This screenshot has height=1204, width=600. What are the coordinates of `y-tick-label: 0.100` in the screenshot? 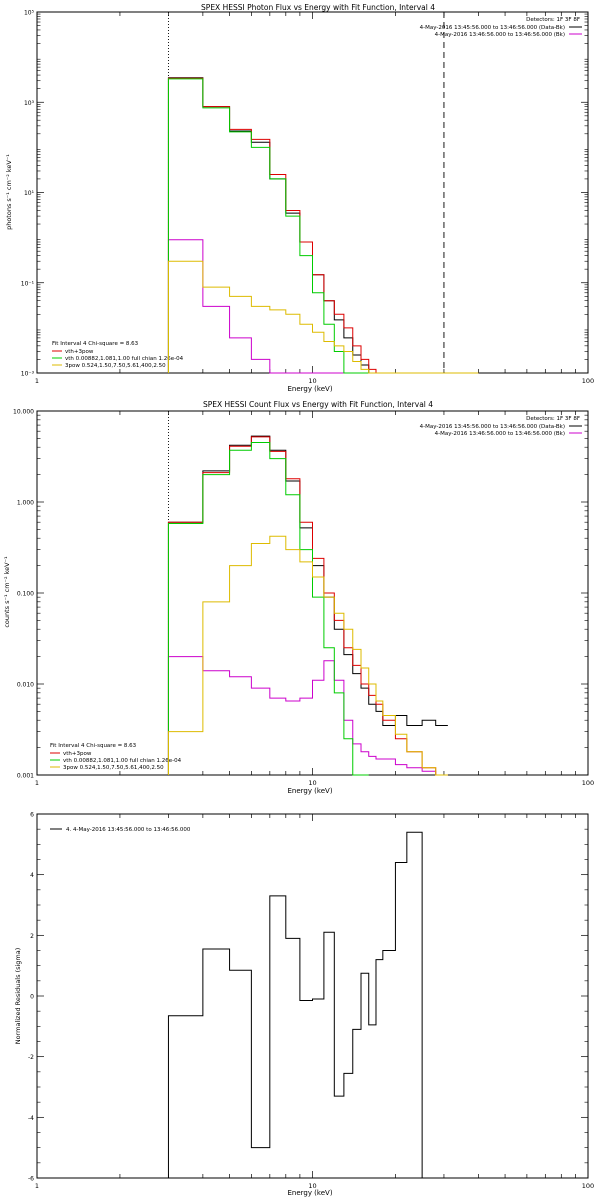 It's located at (25, 594).